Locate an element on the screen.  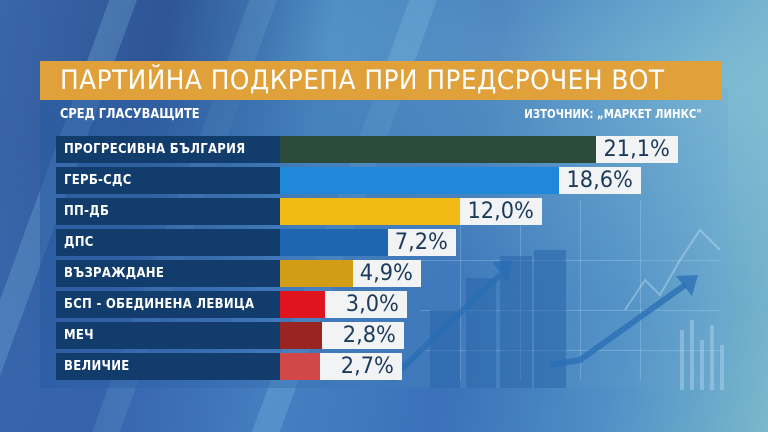
party-name: ГЕРБ-СДС is located at coordinates (98, 180).